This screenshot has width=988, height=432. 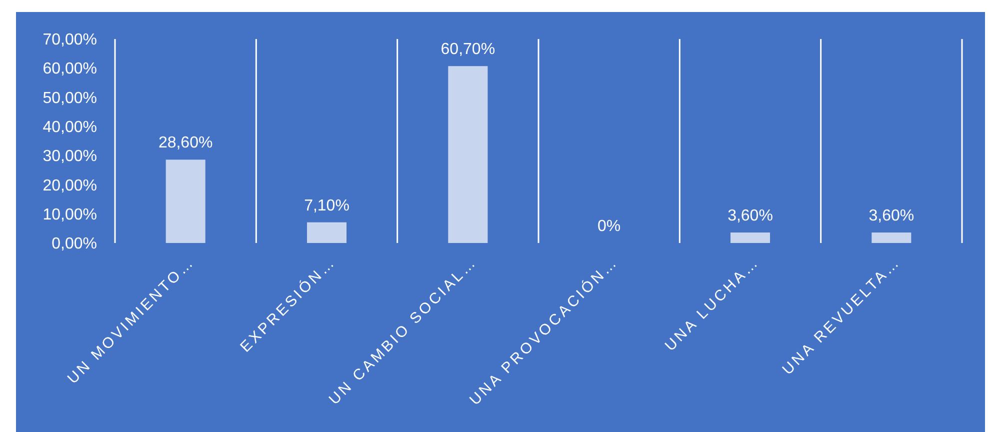 What do you see at coordinates (185, 143) in the screenshot?
I see `data-label: 28,60%` at bounding box center [185, 143].